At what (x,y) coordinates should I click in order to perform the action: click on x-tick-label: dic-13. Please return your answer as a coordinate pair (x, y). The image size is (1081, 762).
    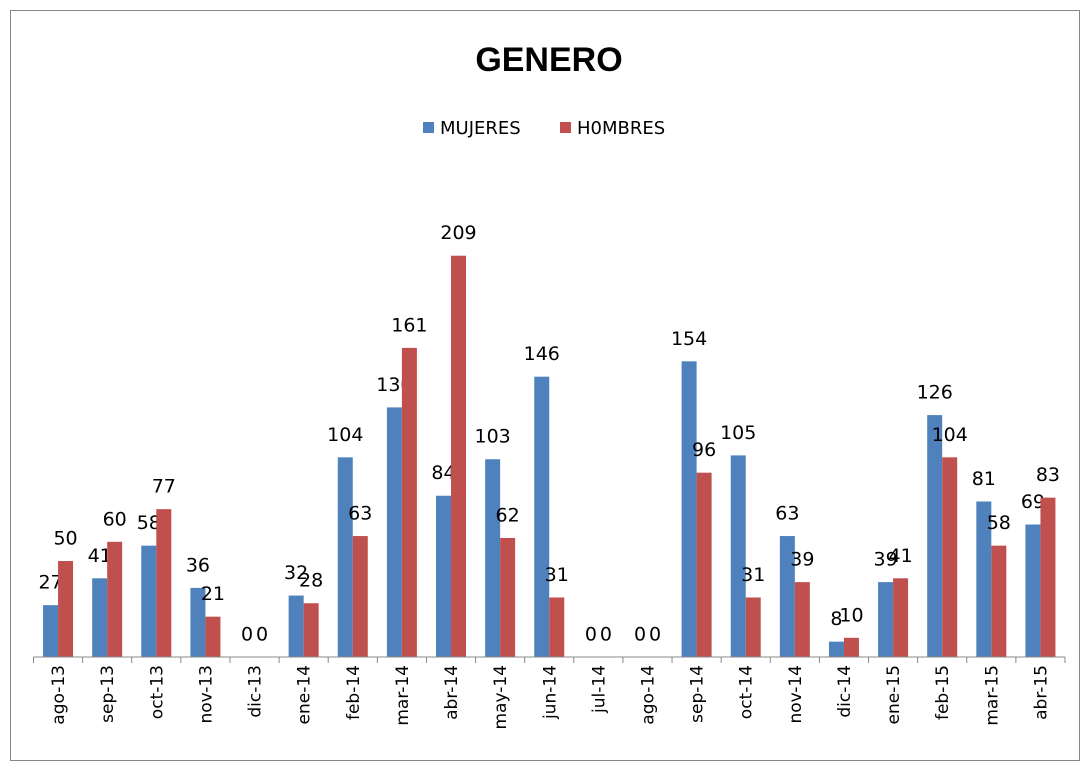
    Looking at the image, I should click on (256, 691).